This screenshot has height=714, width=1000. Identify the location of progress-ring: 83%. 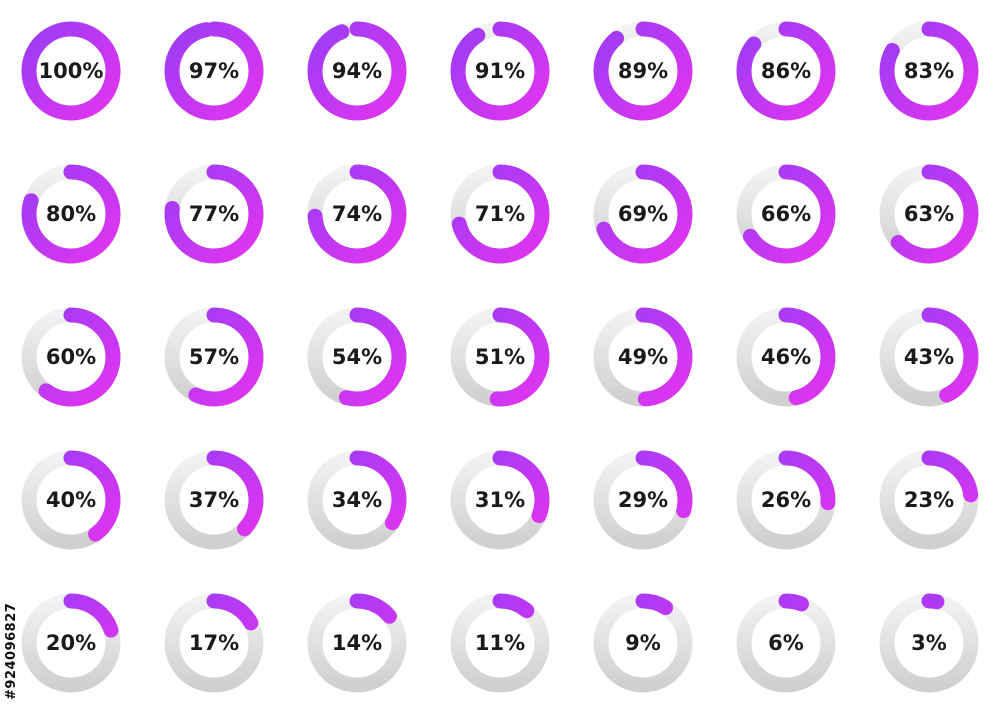
(929, 71).